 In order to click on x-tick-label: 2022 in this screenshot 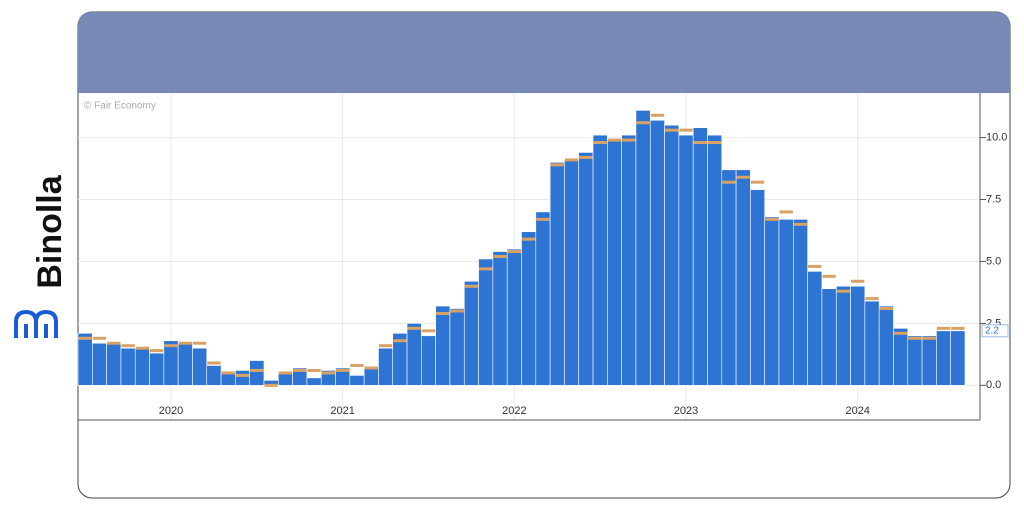, I will do `click(514, 411)`.